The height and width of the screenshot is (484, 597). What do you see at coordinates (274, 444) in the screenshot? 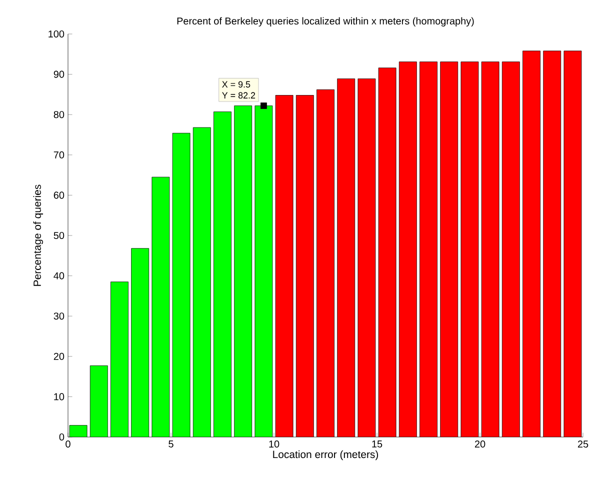
I see `x-tick-label: 10` at bounding box center [274, 444].